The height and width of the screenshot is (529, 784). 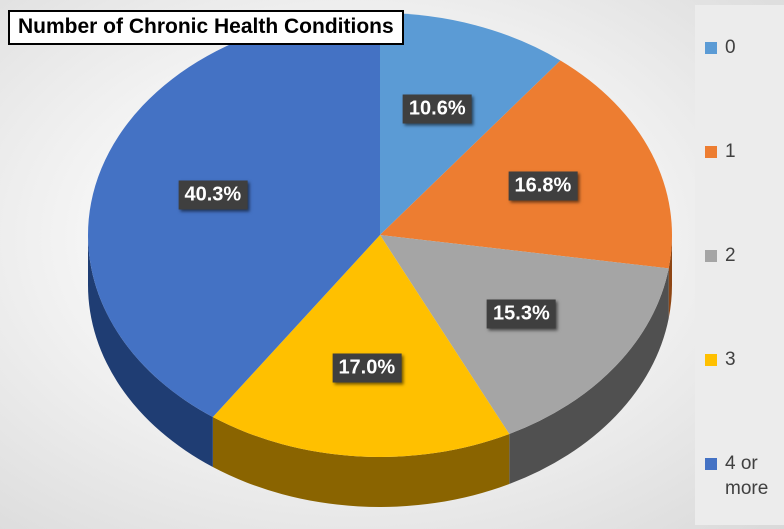 I want to click on data-label-2: 15.3%, so click(x=521, y=314).